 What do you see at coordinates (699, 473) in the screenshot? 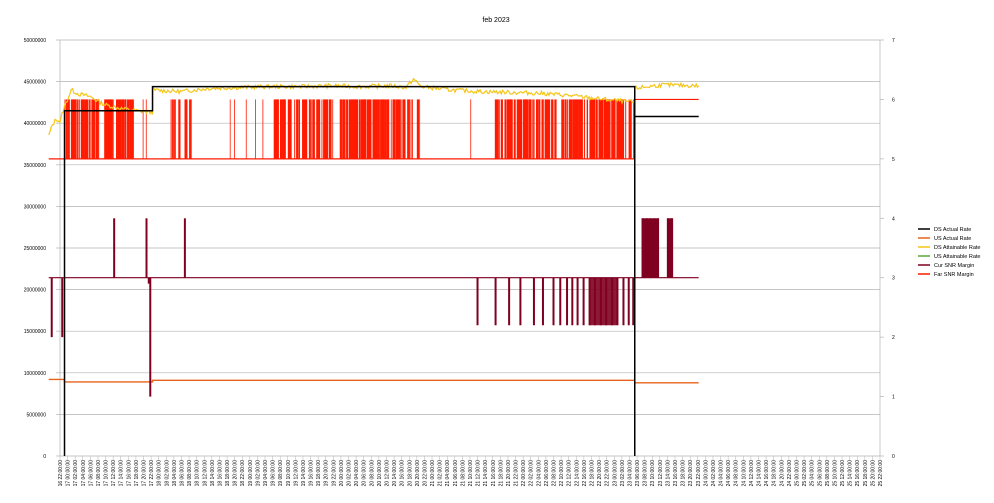
I see `x-tick-label: 23 22:00:00` at bounding box center [699, 473].